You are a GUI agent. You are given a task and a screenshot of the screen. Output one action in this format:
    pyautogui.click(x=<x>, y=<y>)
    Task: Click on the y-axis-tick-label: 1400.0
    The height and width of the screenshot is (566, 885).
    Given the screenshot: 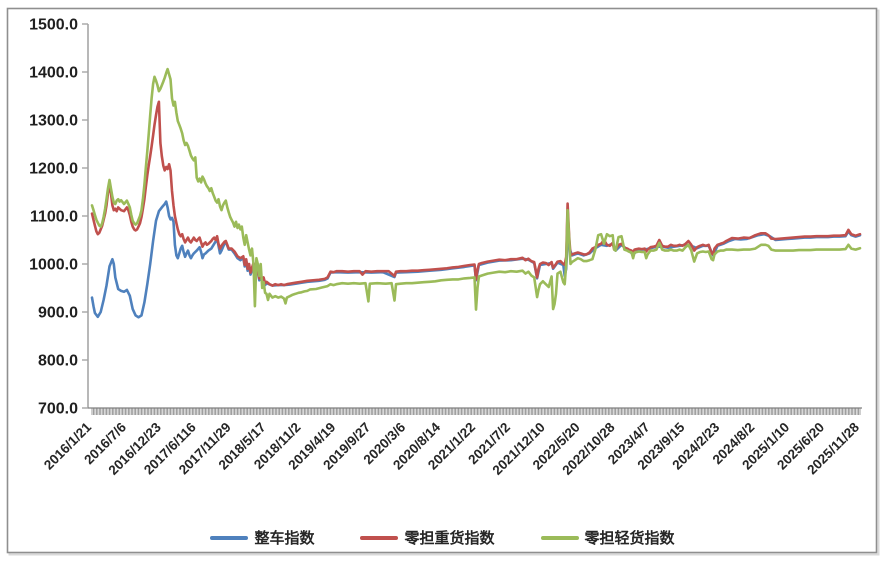 What is the action you would take?
    pyautogui.click(x=53, y=73)
    